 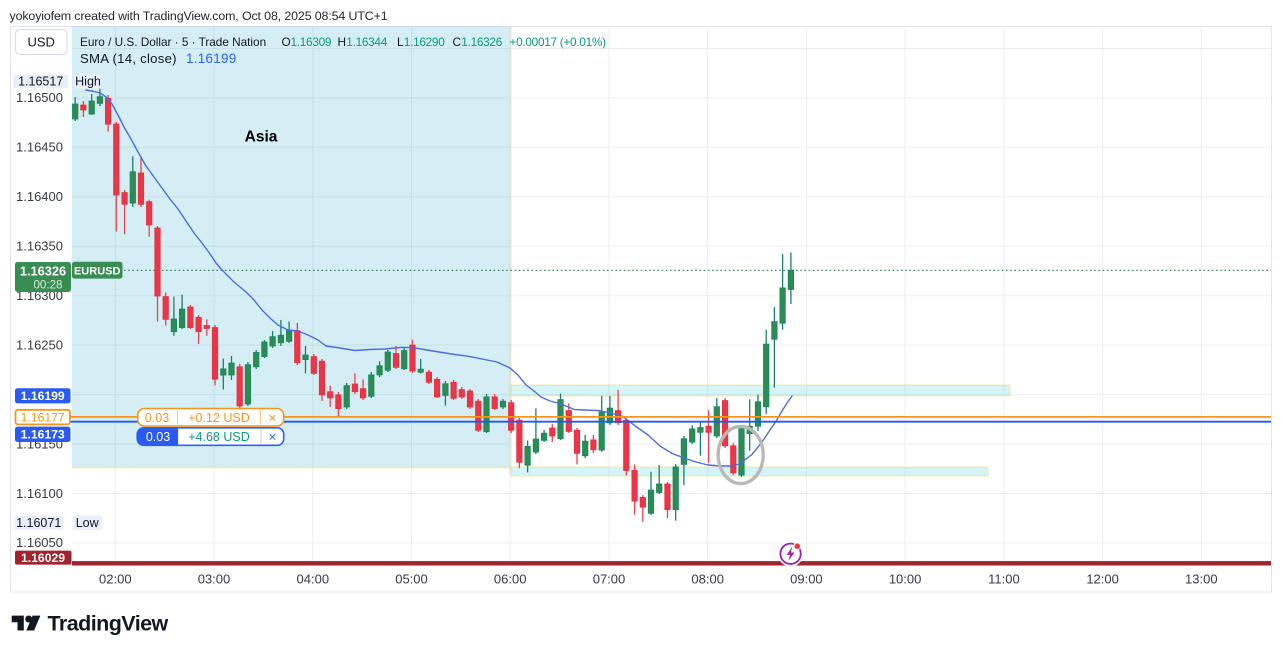 I want to click on svg-text: 13:00, so click(x=1201, y=578).